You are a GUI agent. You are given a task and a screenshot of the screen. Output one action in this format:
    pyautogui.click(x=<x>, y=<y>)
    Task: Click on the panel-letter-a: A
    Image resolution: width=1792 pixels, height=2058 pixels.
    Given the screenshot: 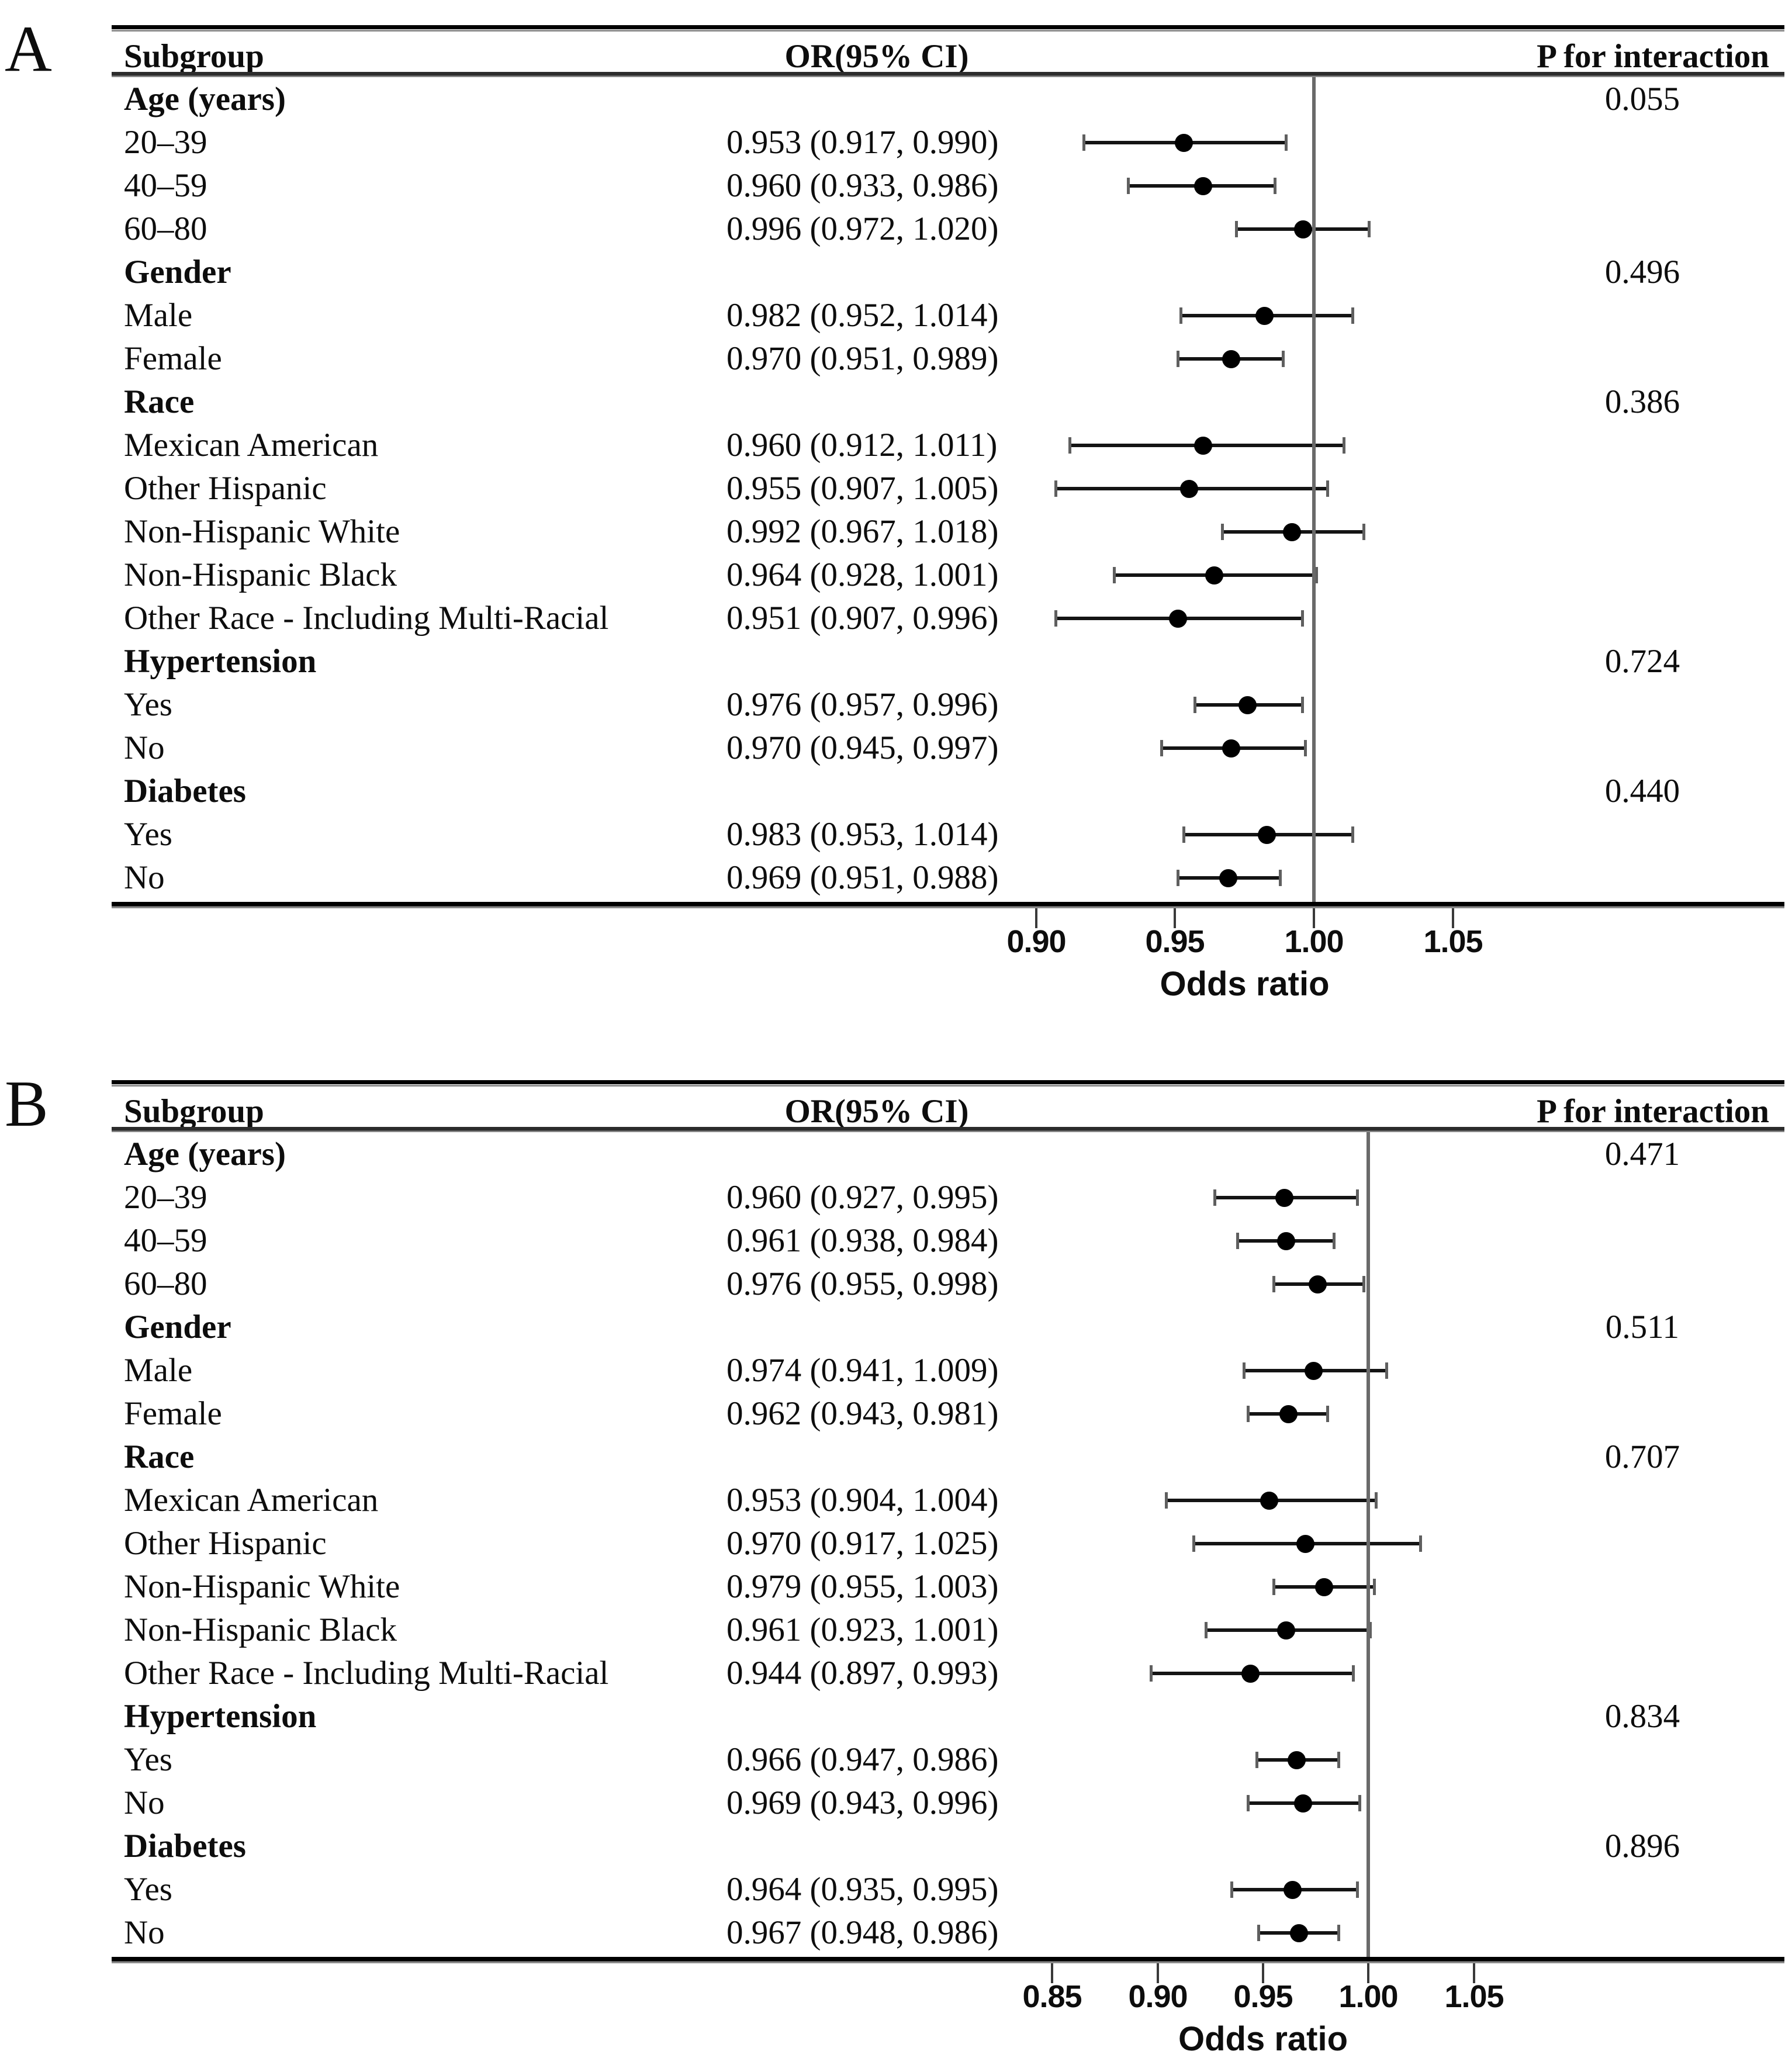 What is the action you would take?
    pyautogui.click(x=28, y=49)
    